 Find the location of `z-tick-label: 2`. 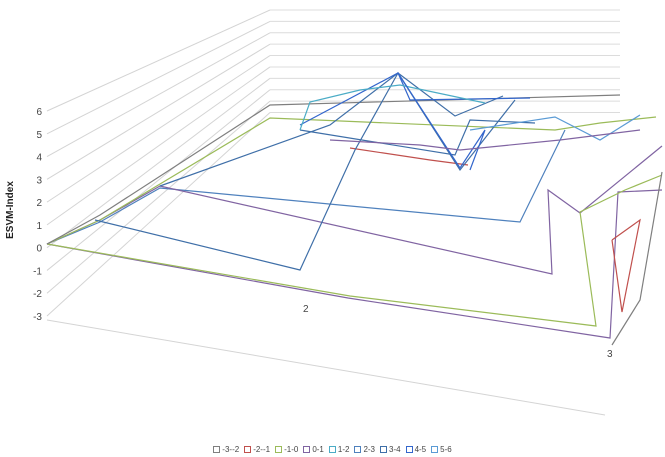

z-tick-label: 2 is located at coordinates (39, 203).